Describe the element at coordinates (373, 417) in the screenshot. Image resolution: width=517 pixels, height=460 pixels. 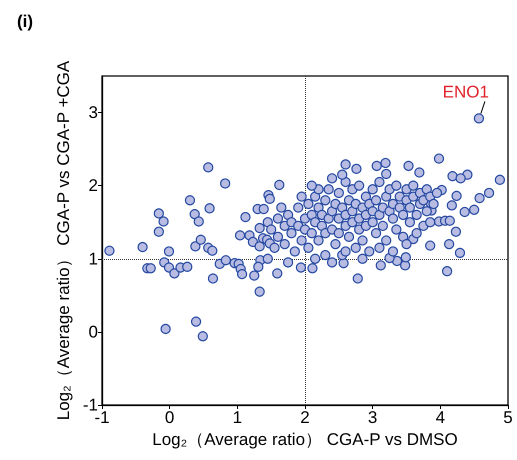
I see `x-tick-label: 3` at that location.